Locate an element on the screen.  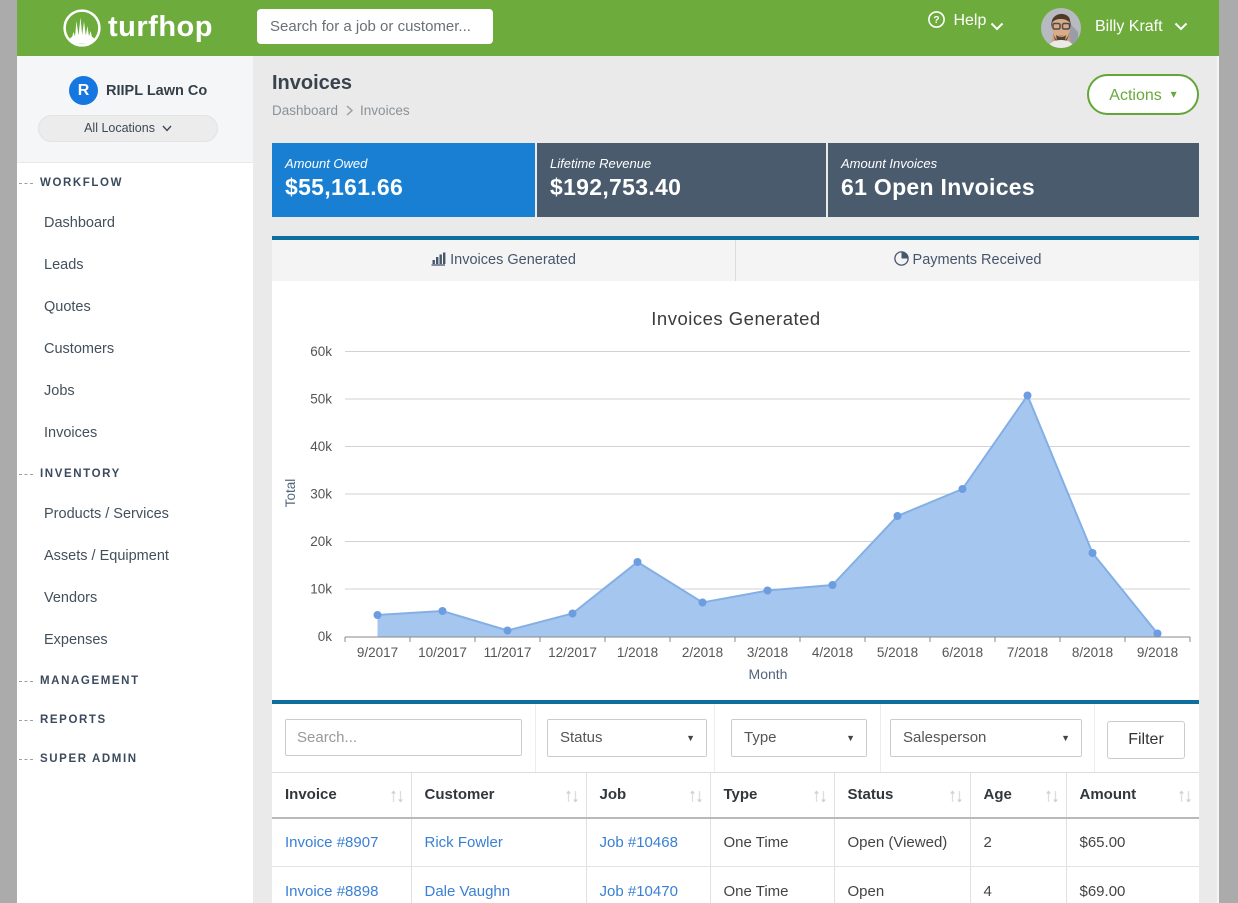
svg-text: 20k is located at coordinates (321, 541).